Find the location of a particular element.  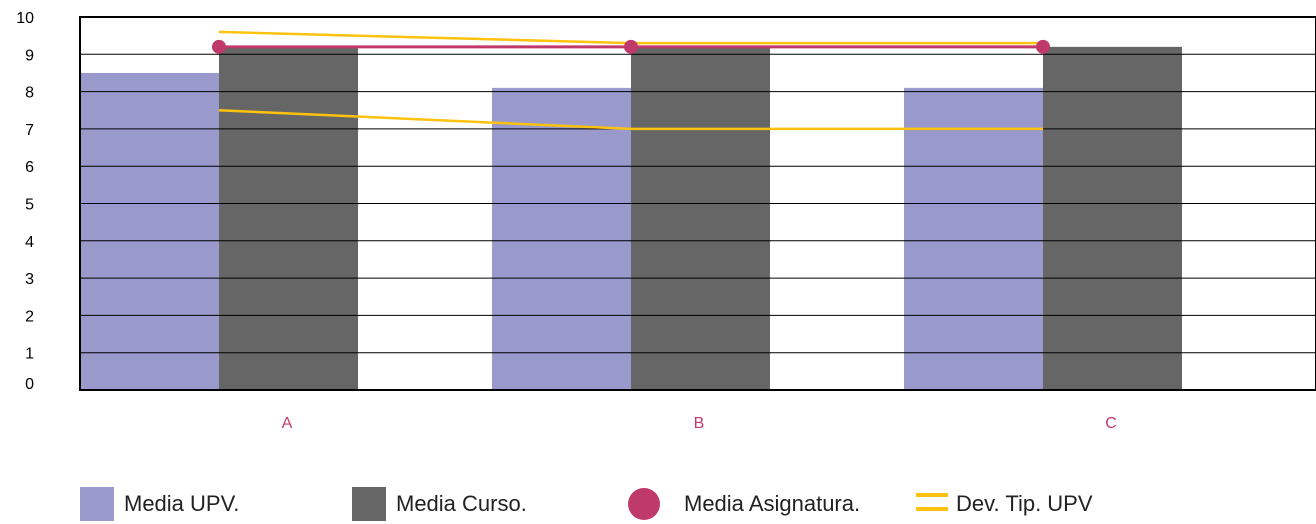

x-category-label-B: B is located at coordinates (699, 423).